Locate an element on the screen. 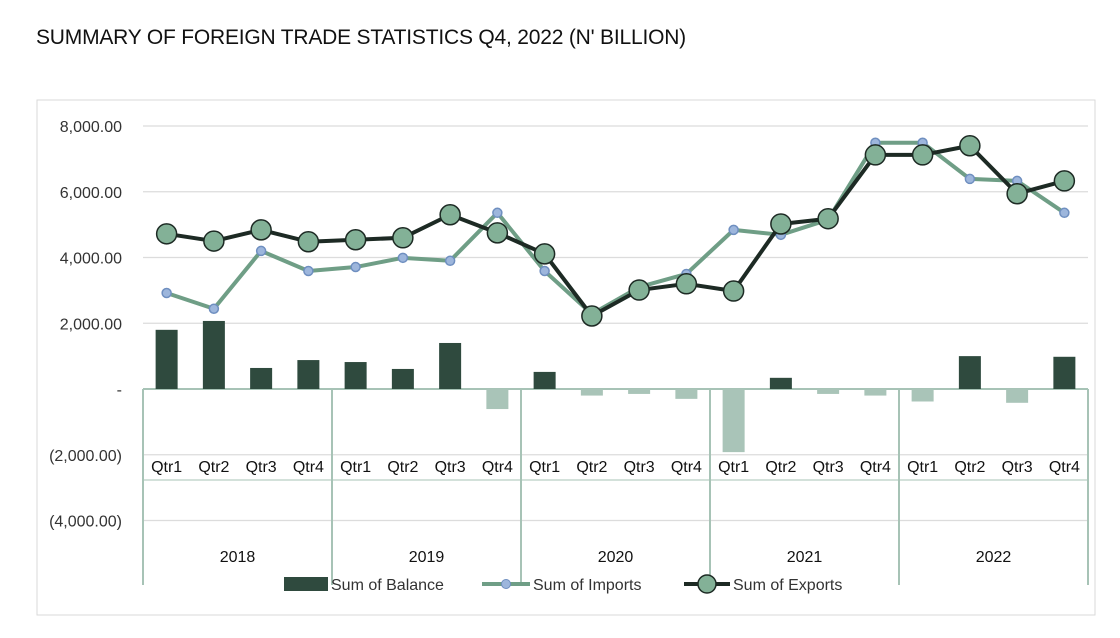 The width and height of the screenshot is (1120, 638). legend-label-exports: Sum of Exports is located at coordinates (787, 585).